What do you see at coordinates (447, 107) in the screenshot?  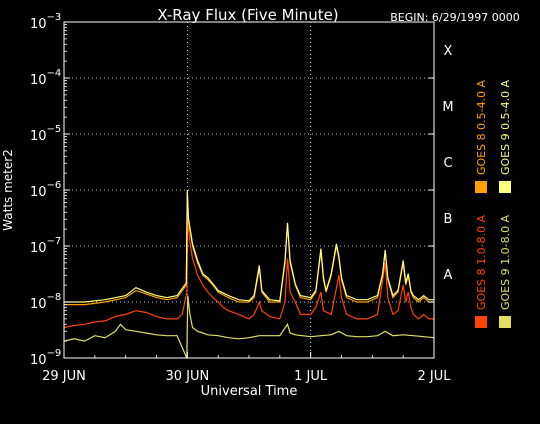 I see `flare-class-m: M` at bounding box center [447, 107].